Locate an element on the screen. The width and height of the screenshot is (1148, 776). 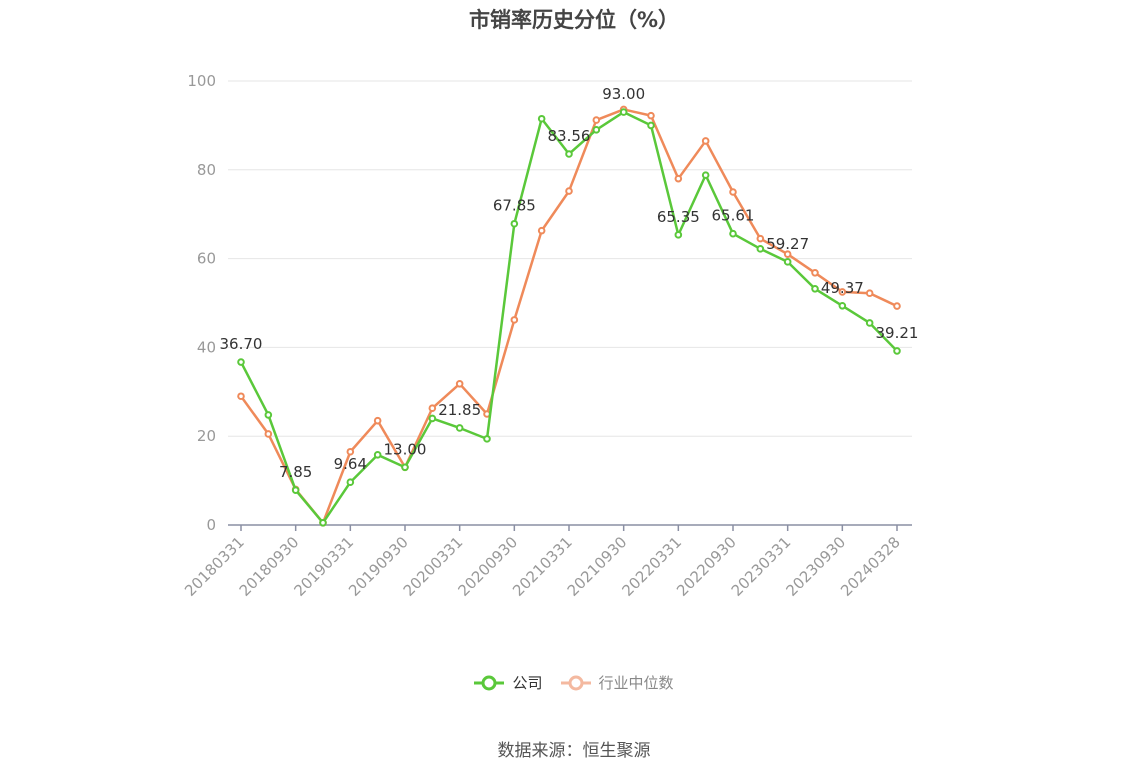
company-data-label: 36.70 is located at coordinates (241, 344).